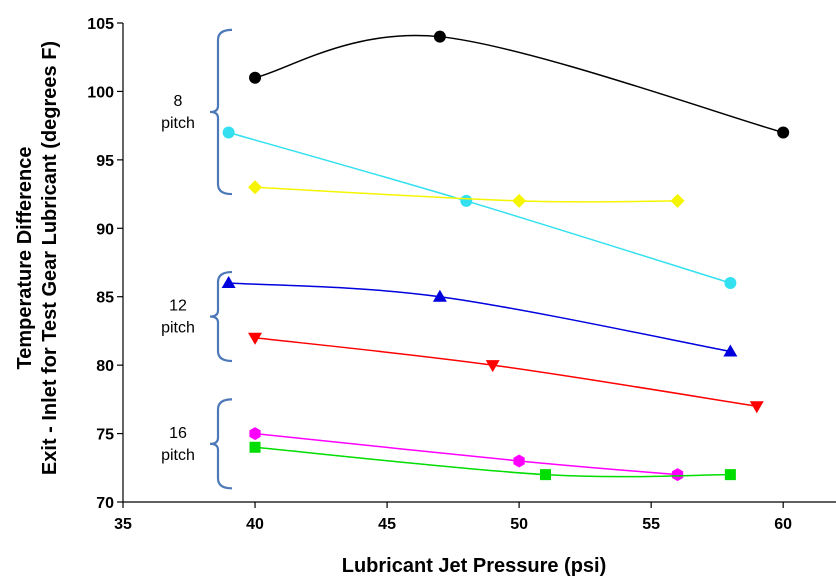 This screenshot has width=836, height=578. Describe the element at coordinates (100, 24) in the screenshot. I see `y-tick-label: 105` at that location.